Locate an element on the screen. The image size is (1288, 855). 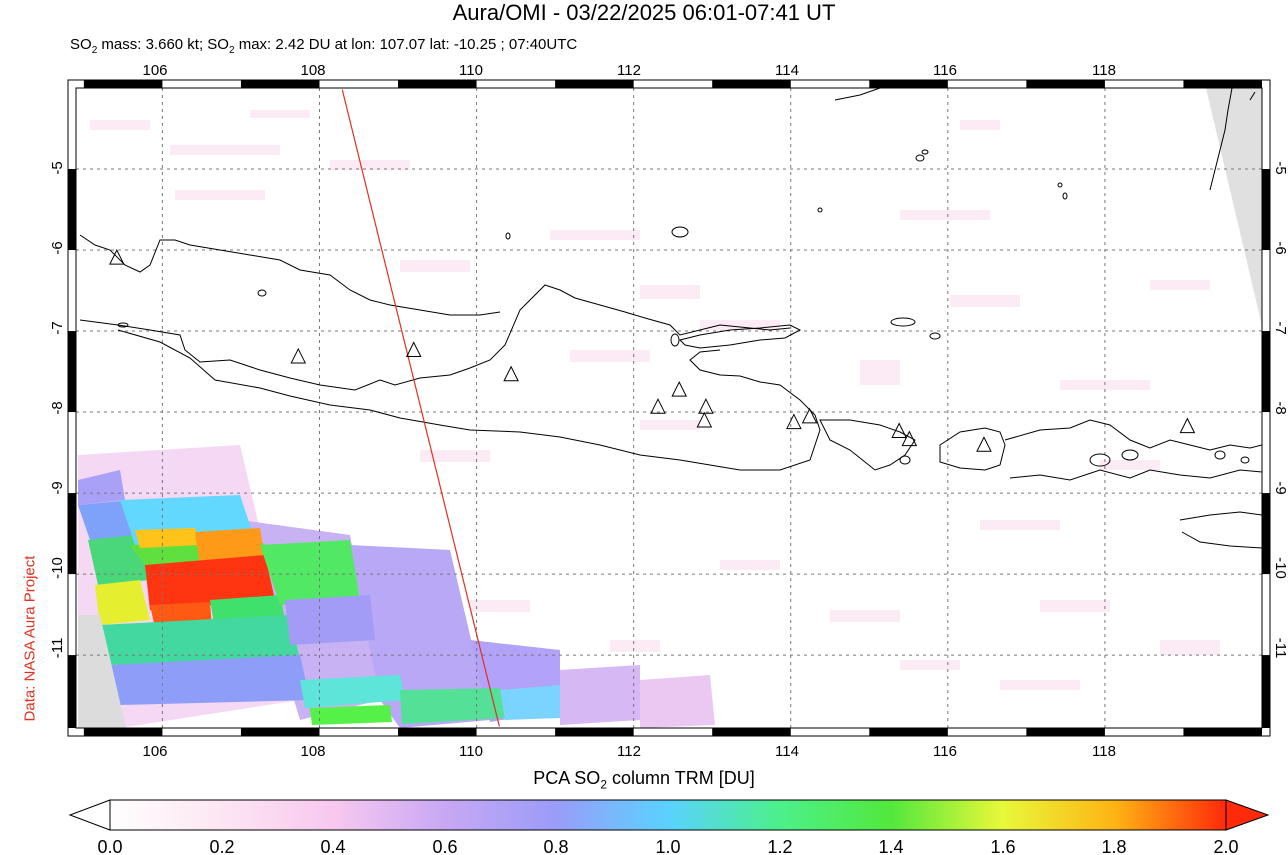
colorbar-high-arrow is located at coordinates (1247, 815).